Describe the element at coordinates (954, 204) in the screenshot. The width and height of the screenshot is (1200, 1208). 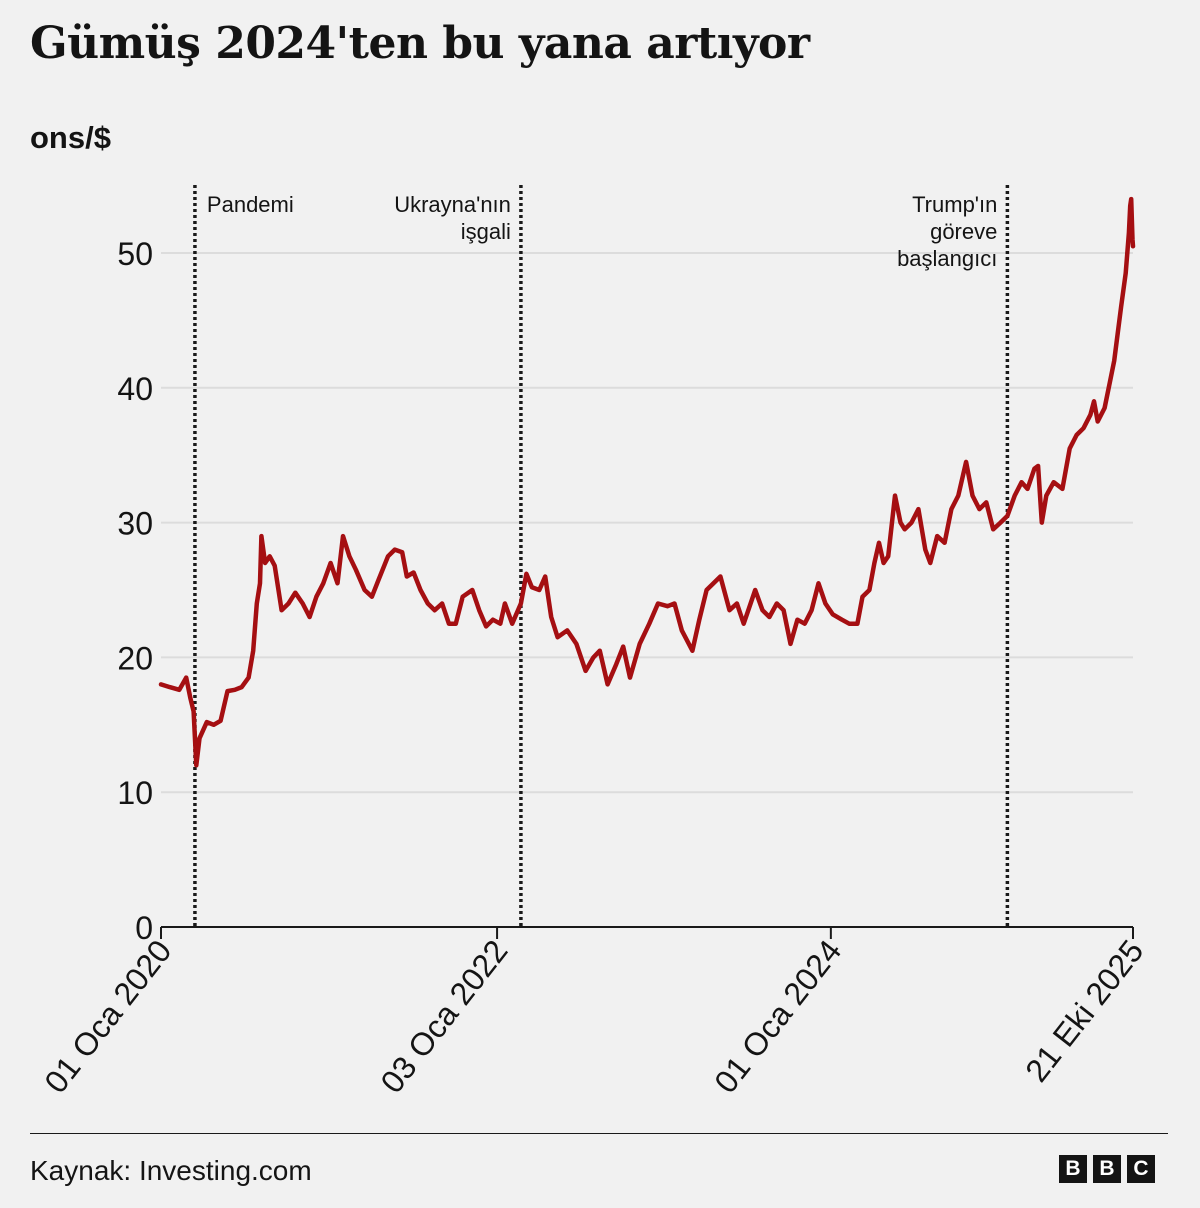
I see `event-label: Trump'ın` at that location.